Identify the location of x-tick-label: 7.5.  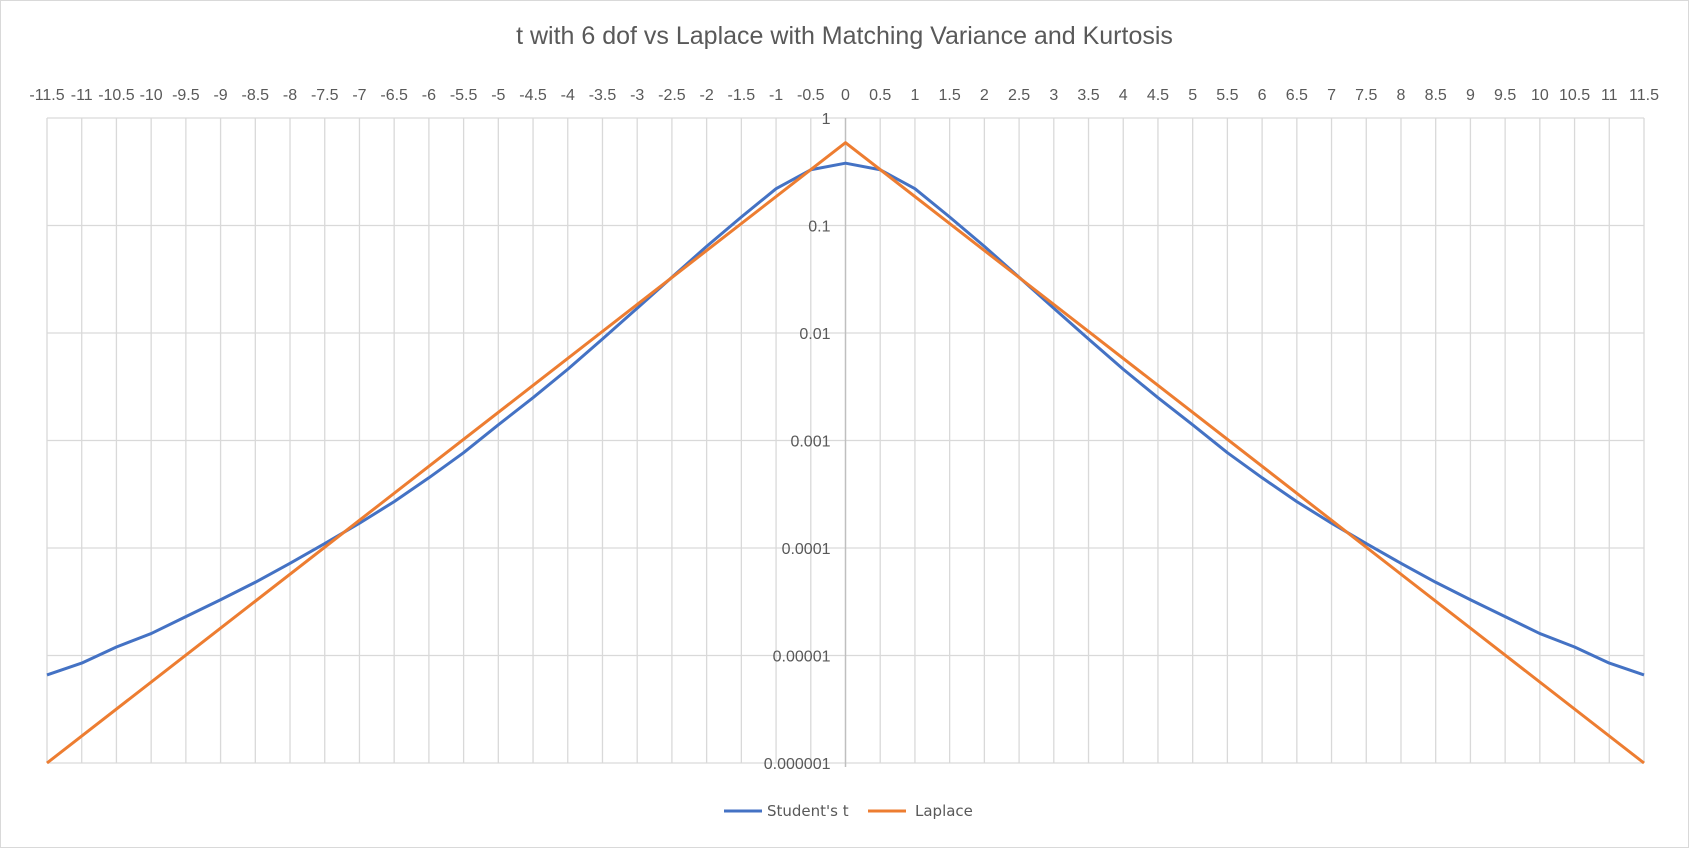
(1366, 95).